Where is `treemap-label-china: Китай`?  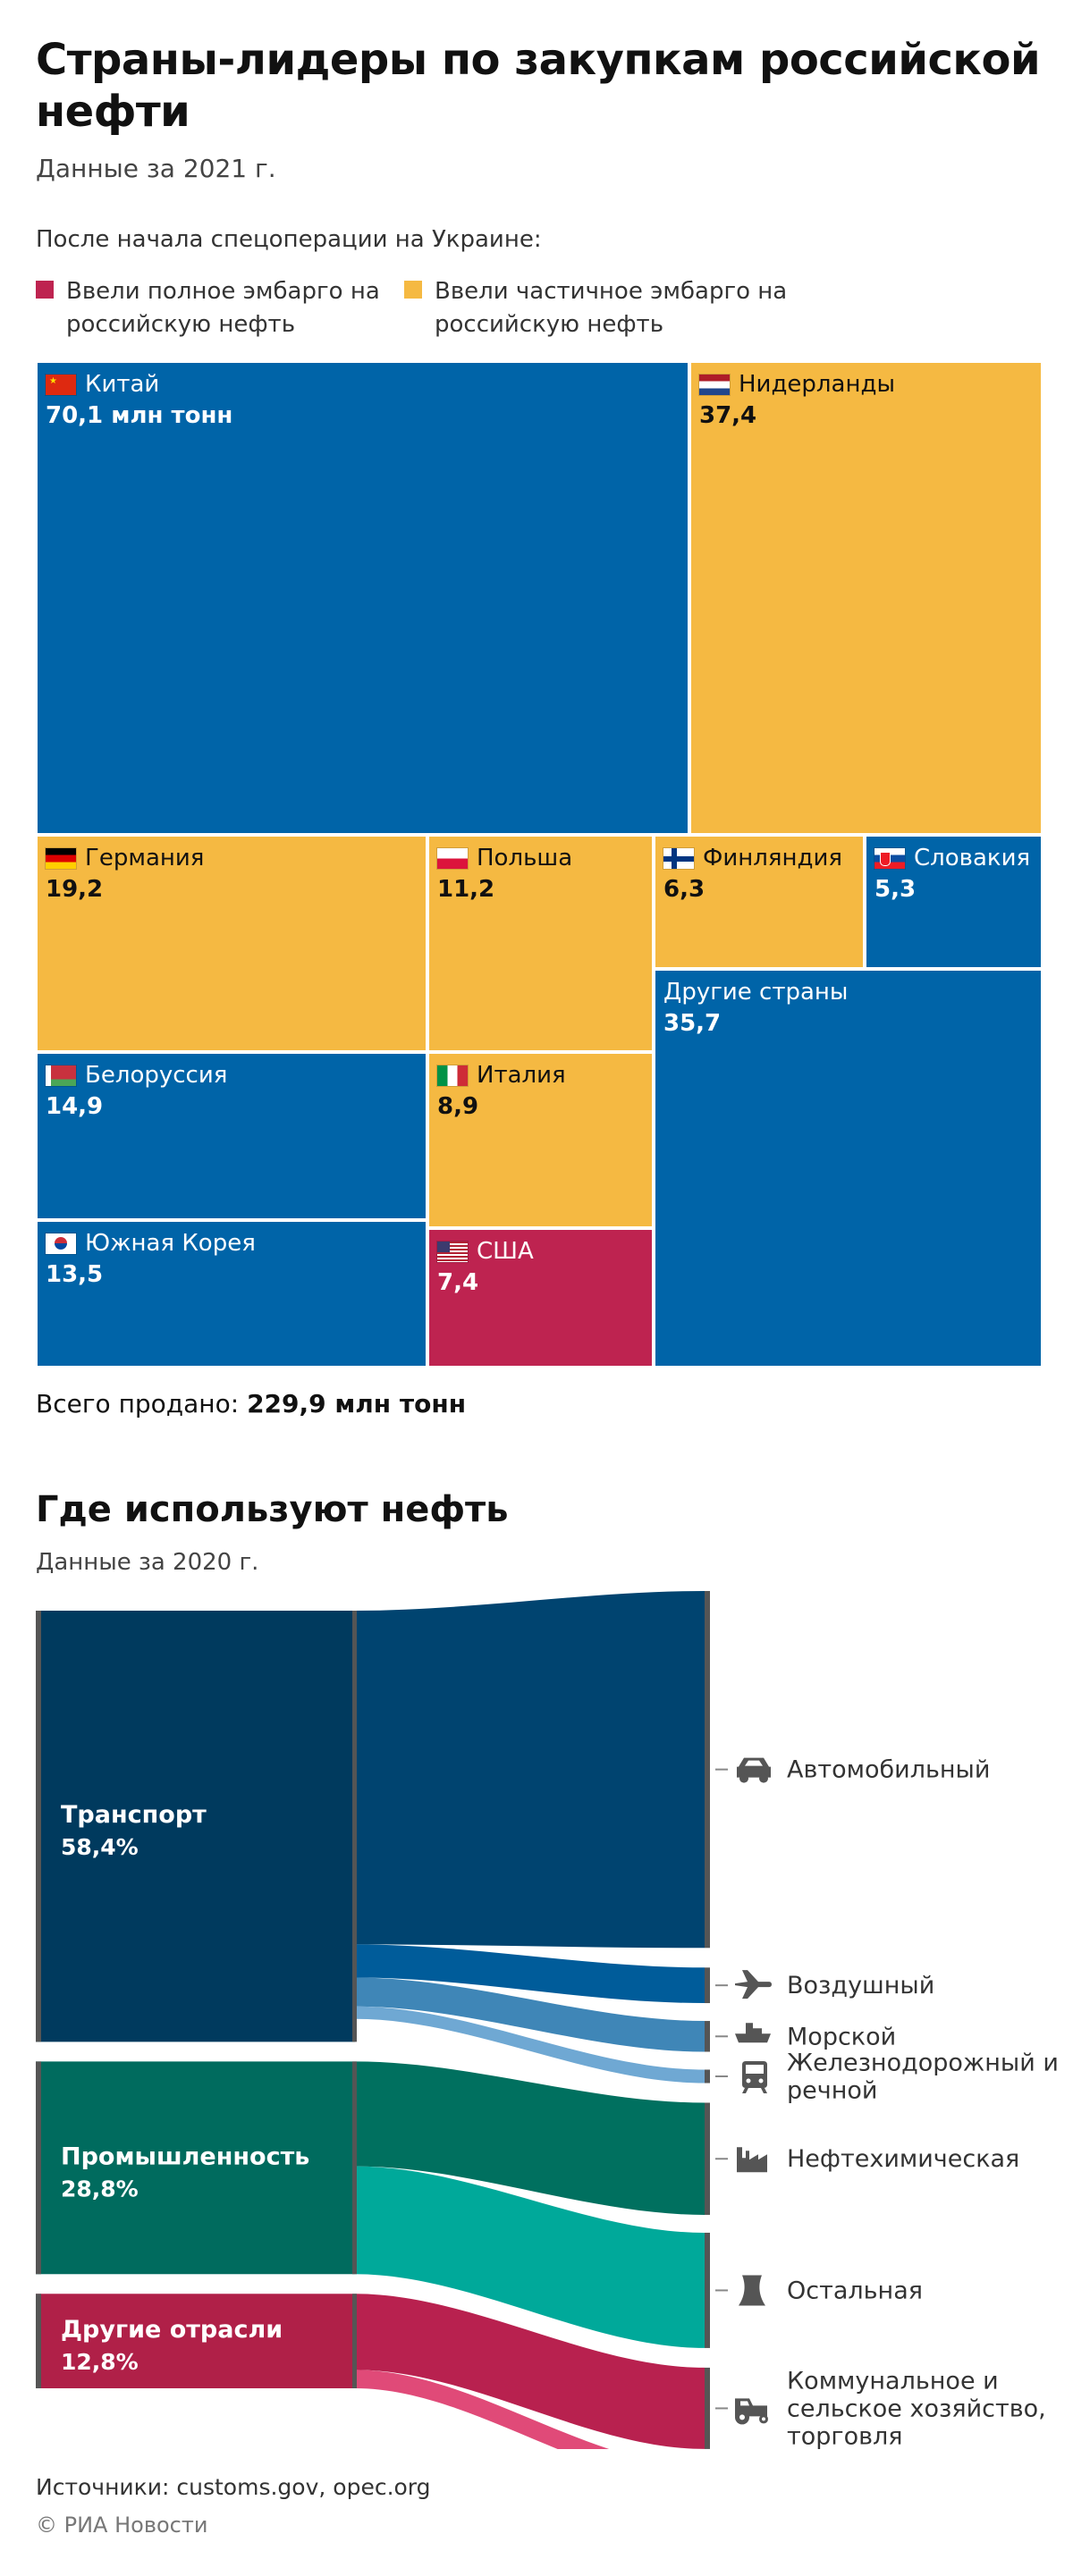 treemap-label-china: Китай is located at coordinates (122, 385).